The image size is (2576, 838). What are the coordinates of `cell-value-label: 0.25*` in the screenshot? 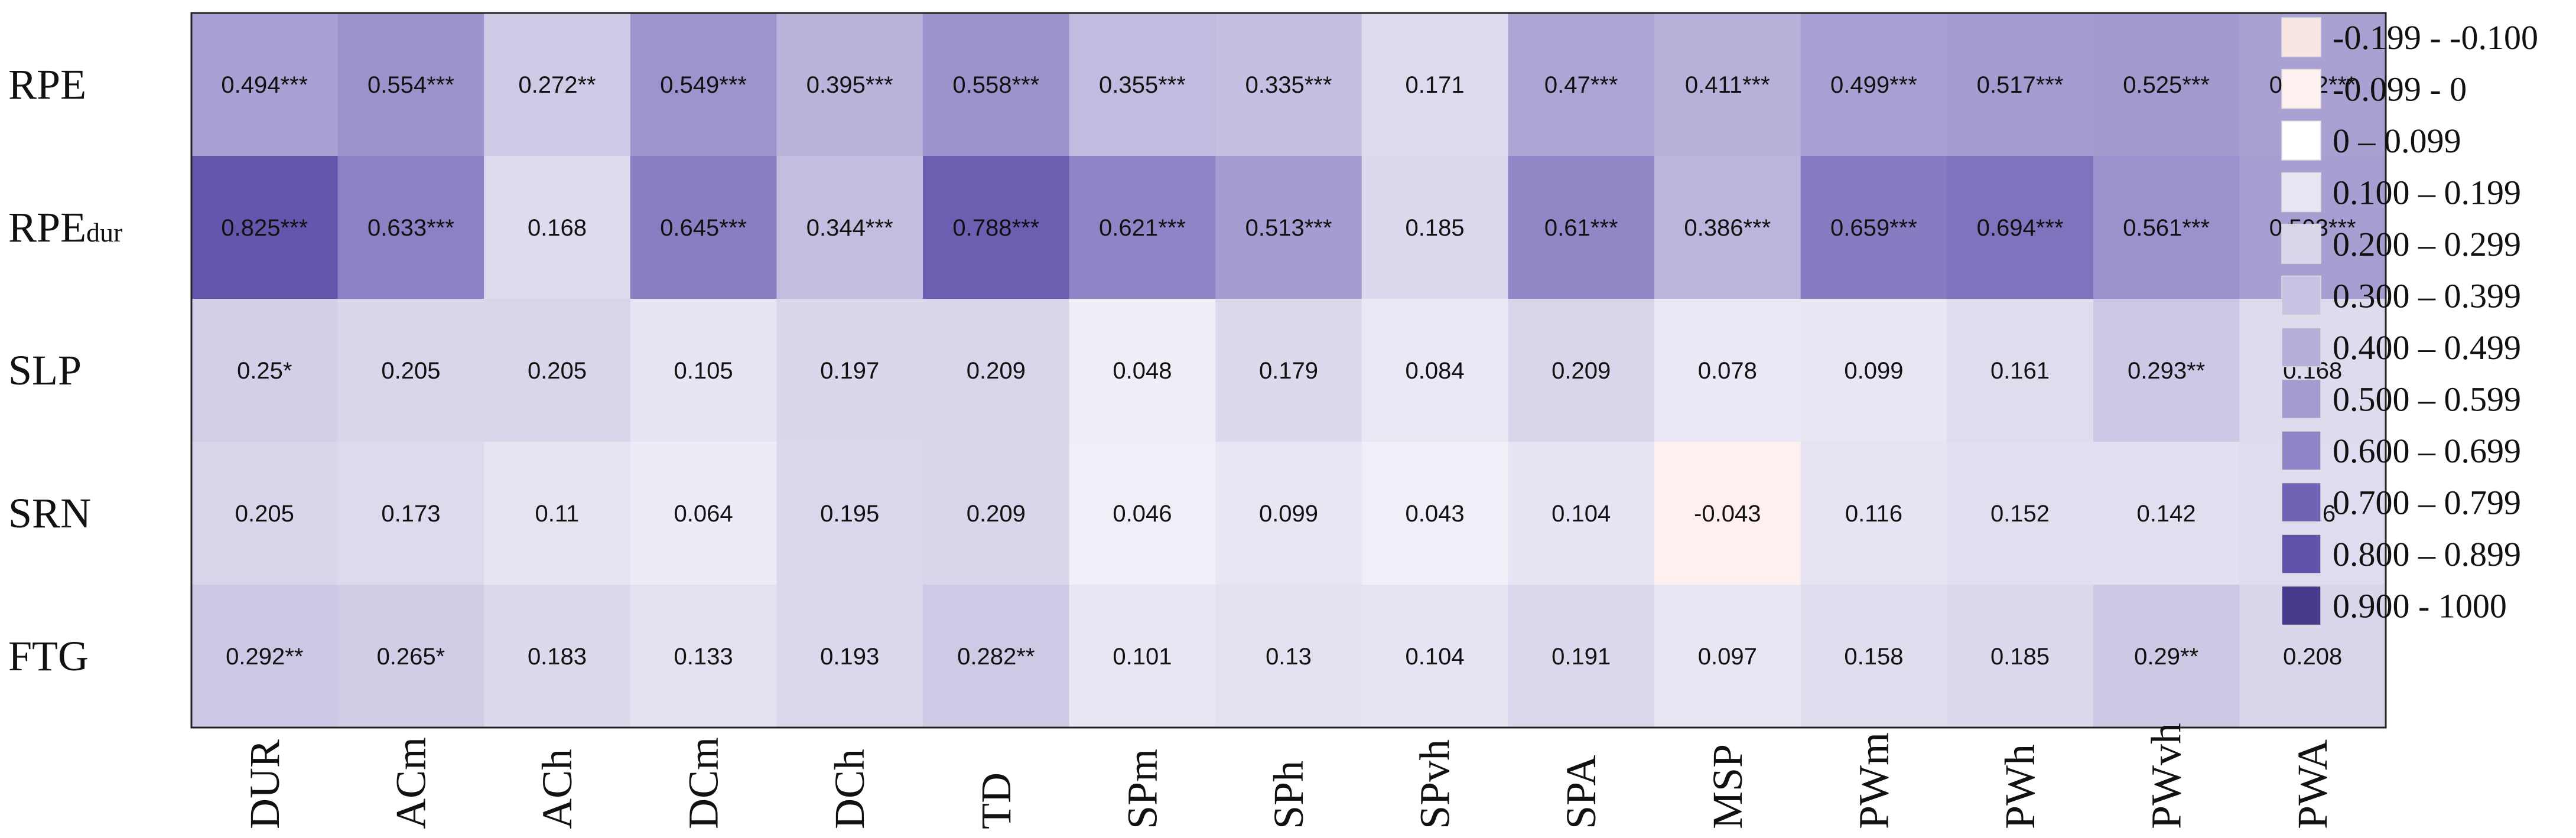 It's located at (264, 371).